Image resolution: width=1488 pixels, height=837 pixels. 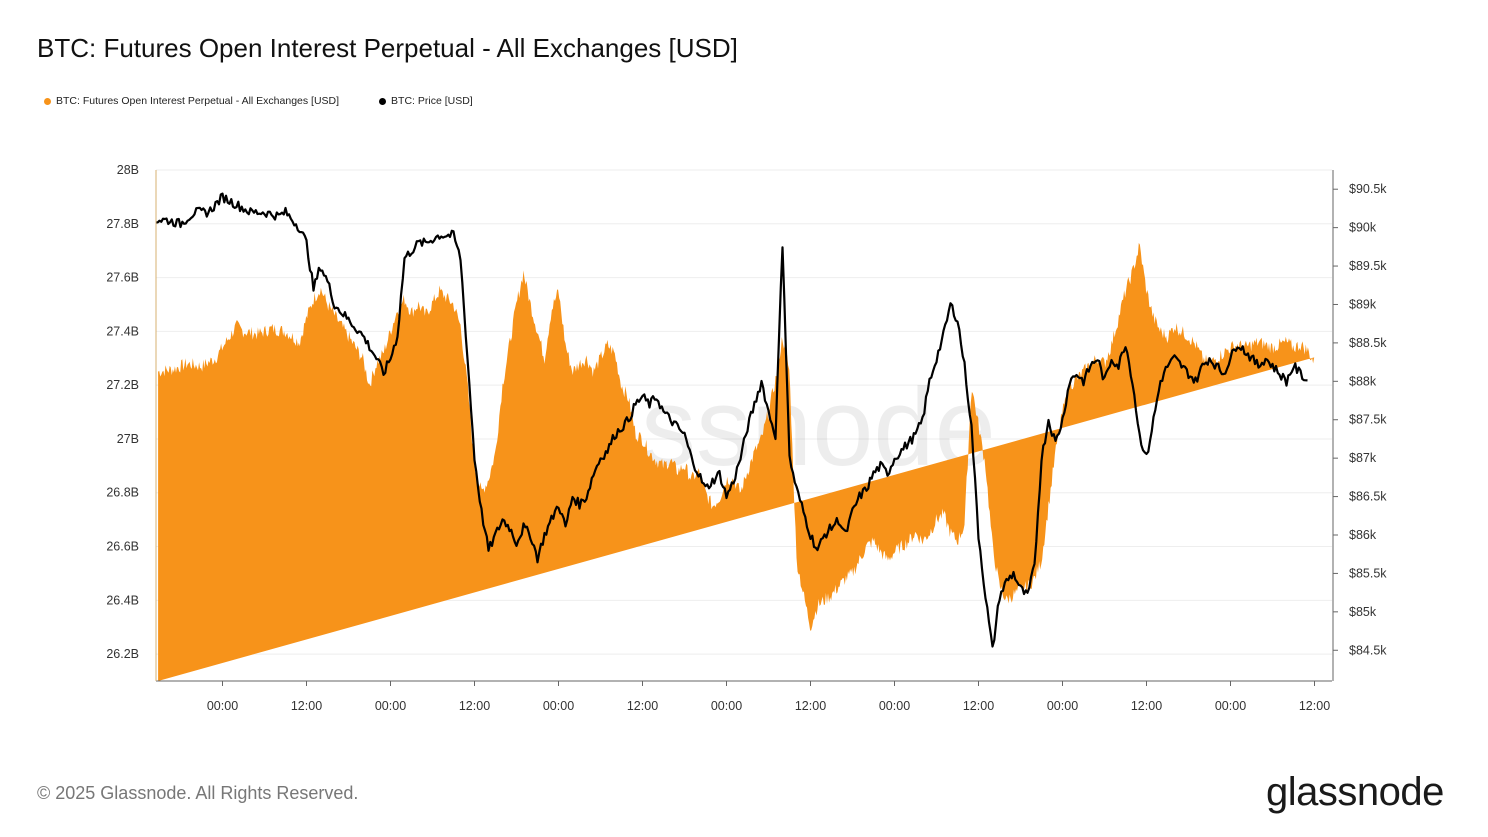 I want to click on left-tick-label: 26.6B, so click(x=122, y=547).